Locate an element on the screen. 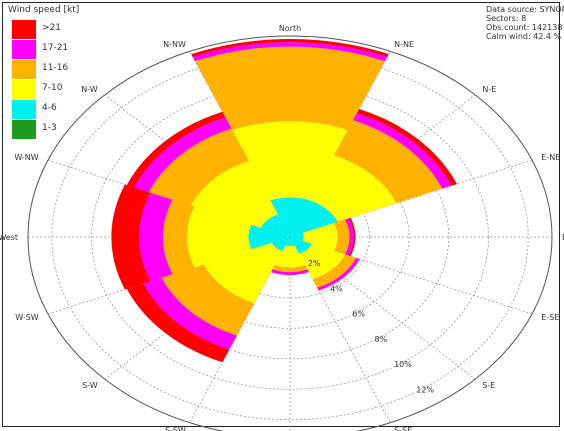 The height and width of the screenshot is (431, 564). legend: >21 17-21 11-16 7-10 4-6 1-3 is located at coordinates (52, 80).